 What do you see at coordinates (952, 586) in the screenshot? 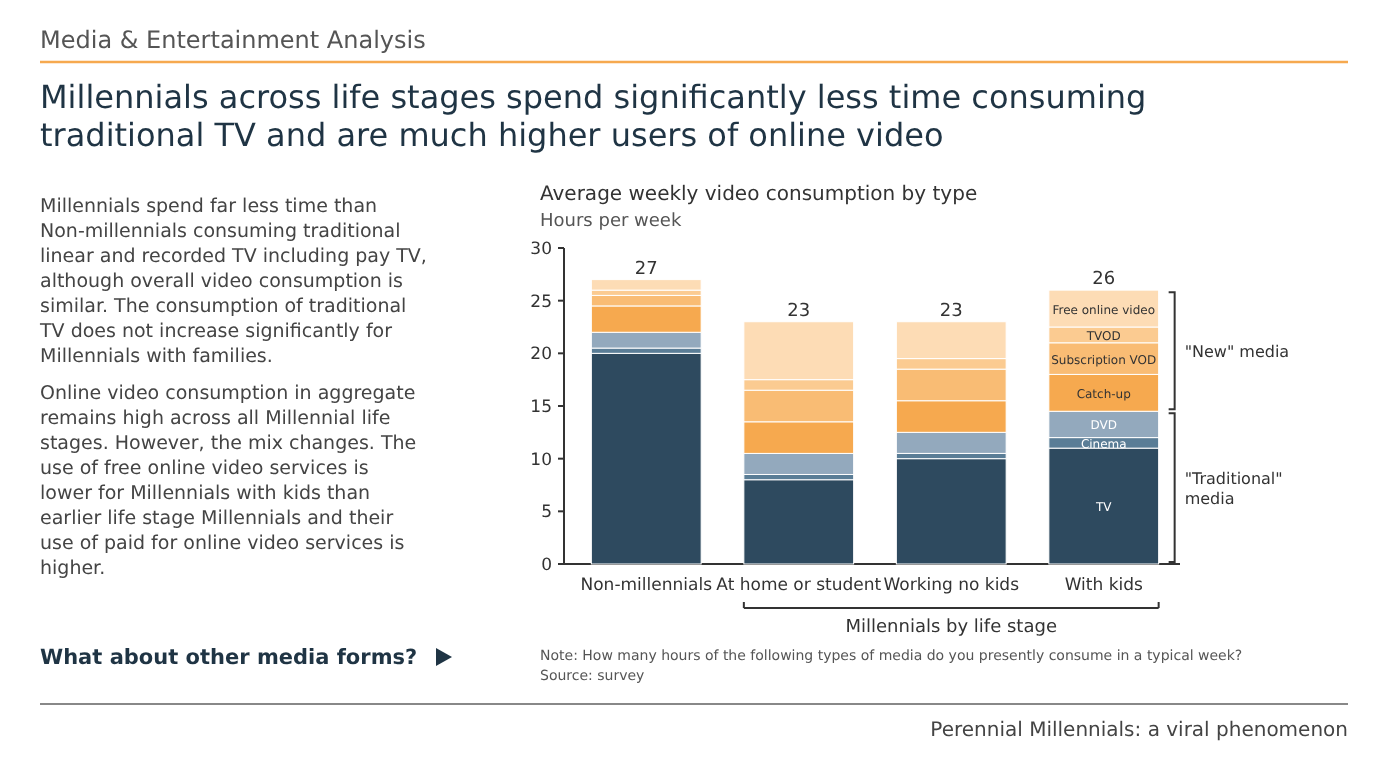
I see `x-tick-label: Working no kids` at bounding box center [952, 586].